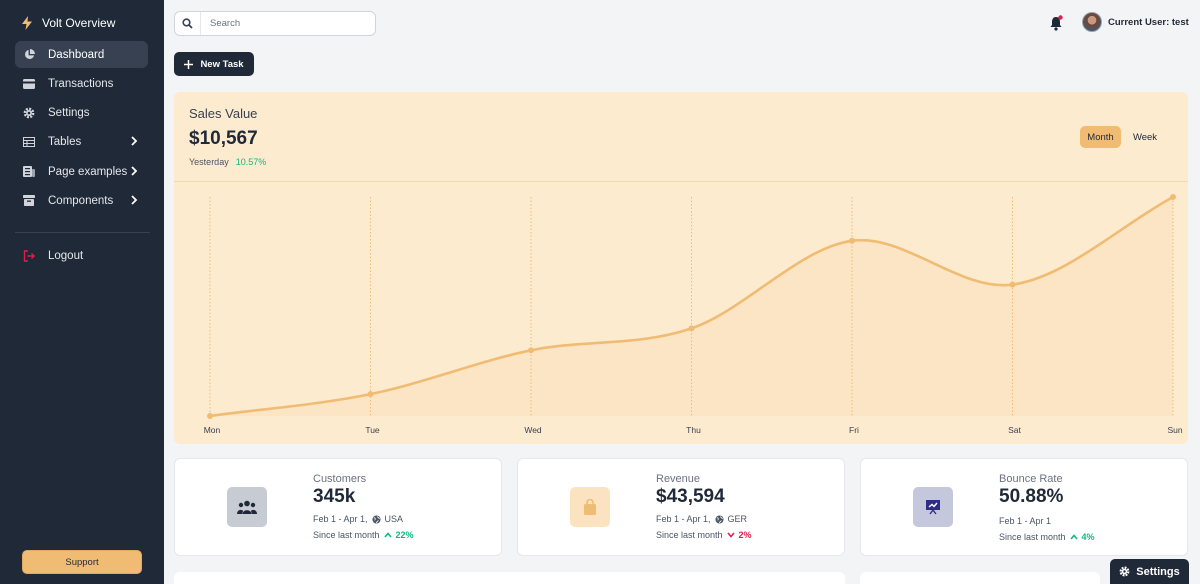  I want to click on newspaper-icon, so click(29, 172).